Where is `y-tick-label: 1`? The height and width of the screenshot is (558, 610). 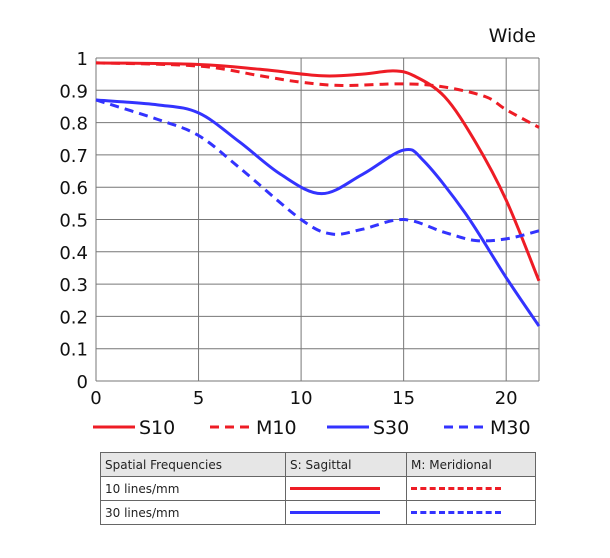
y-tick-label: 1 is located at coordinates (82, 59).